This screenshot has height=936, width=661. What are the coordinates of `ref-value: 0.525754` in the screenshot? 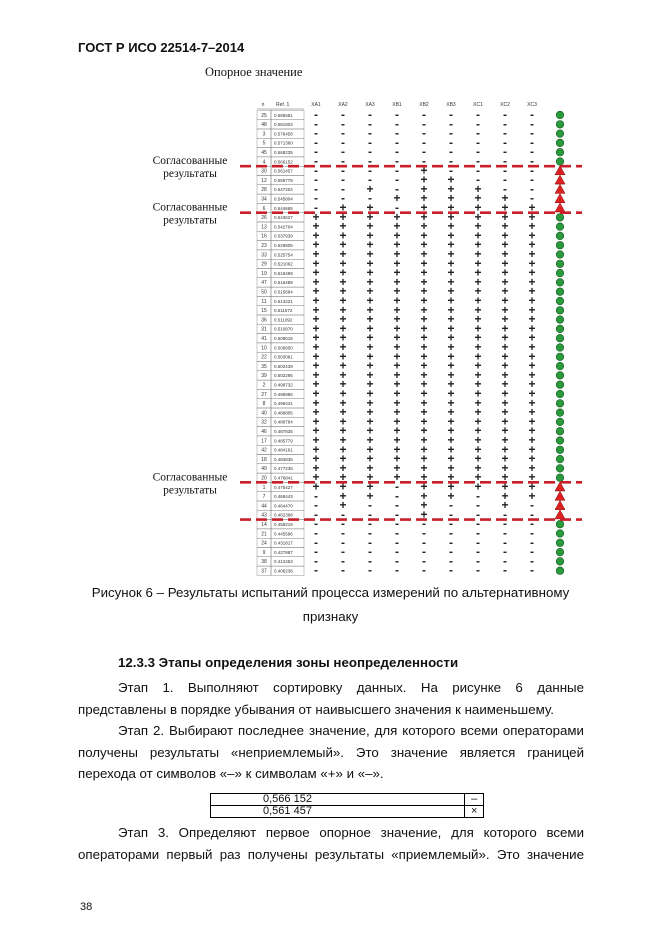 It's located at (283, 254).